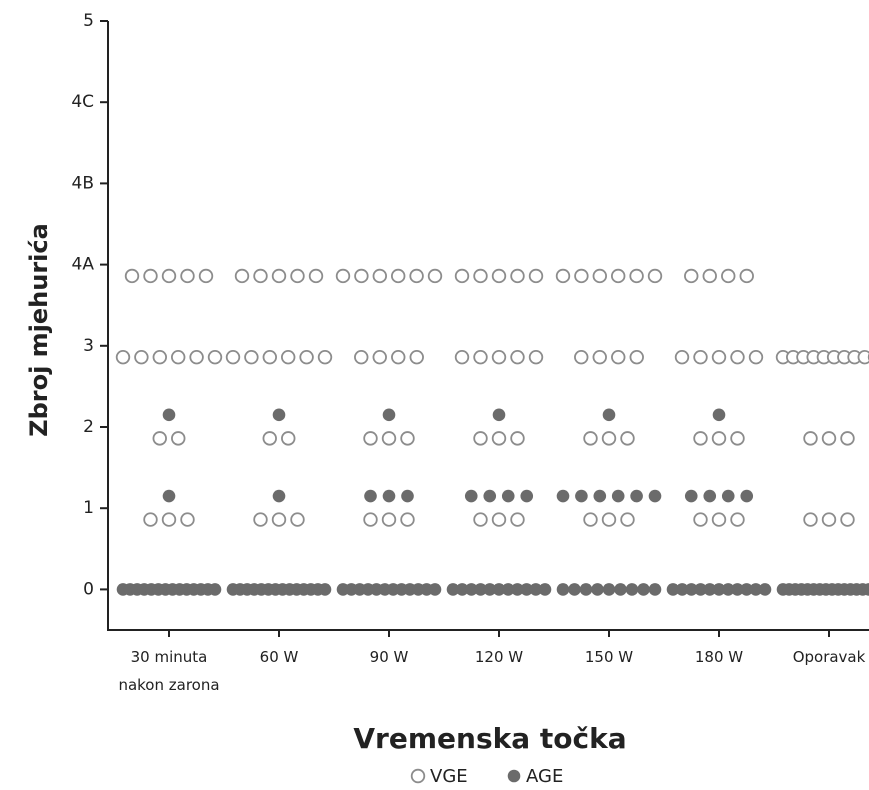 The height and width of the screenshot is (790, 869). Describe the element at coordinates (82, 102) in the screenshot. I see `y-tick-label: 4C` at that location.